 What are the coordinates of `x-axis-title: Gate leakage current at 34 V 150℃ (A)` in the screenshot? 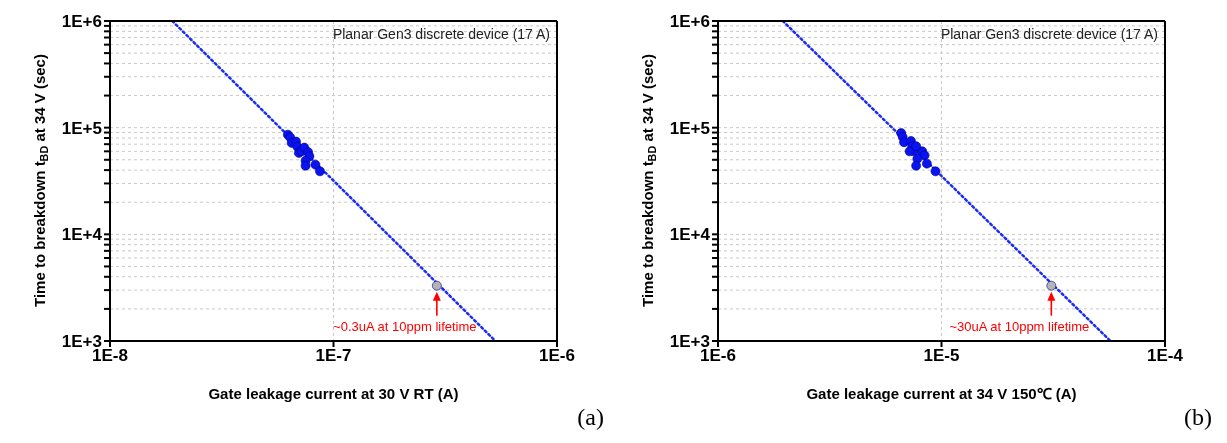 It's located at (941, 393).